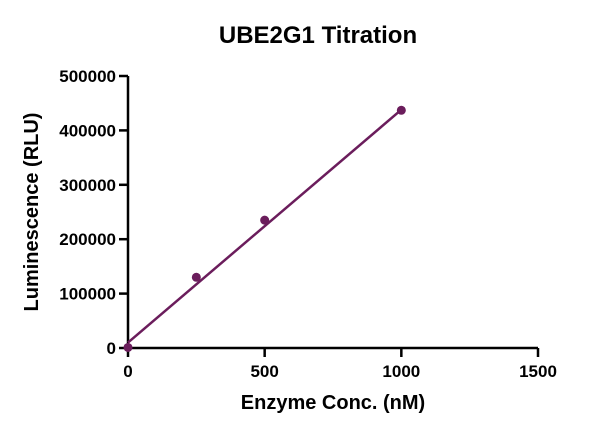 The height and width of the screenshot is (432, 600). I want to click on x-tick-label: 0, so click(127, 371).